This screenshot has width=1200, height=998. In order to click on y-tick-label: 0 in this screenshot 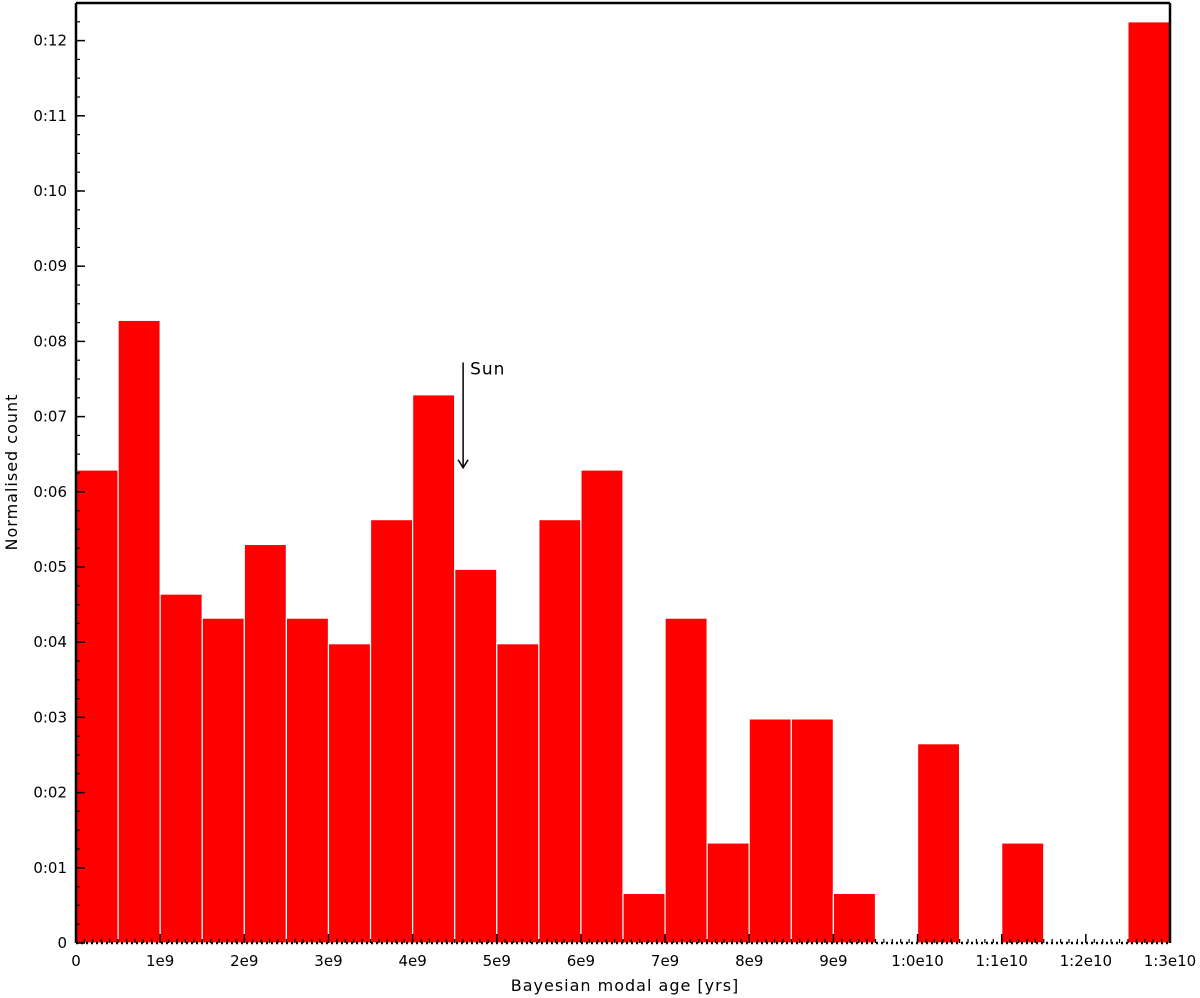, I will do `click(62, 943)`.